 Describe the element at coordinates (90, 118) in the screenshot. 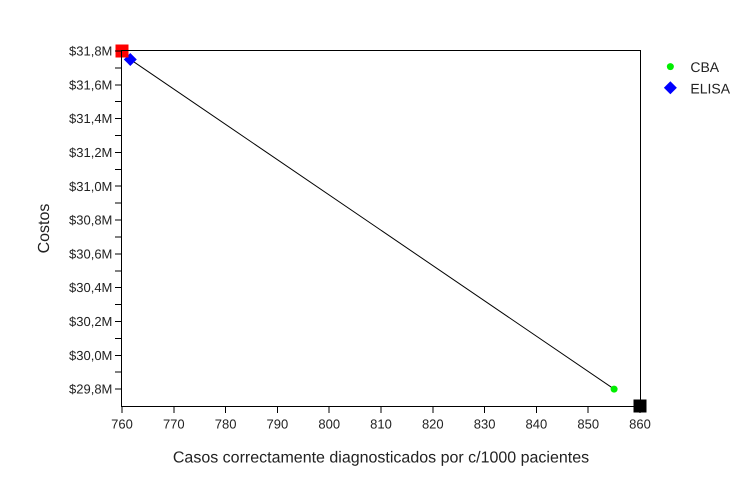

I see `y-tick-label: $31,4M` at that location.